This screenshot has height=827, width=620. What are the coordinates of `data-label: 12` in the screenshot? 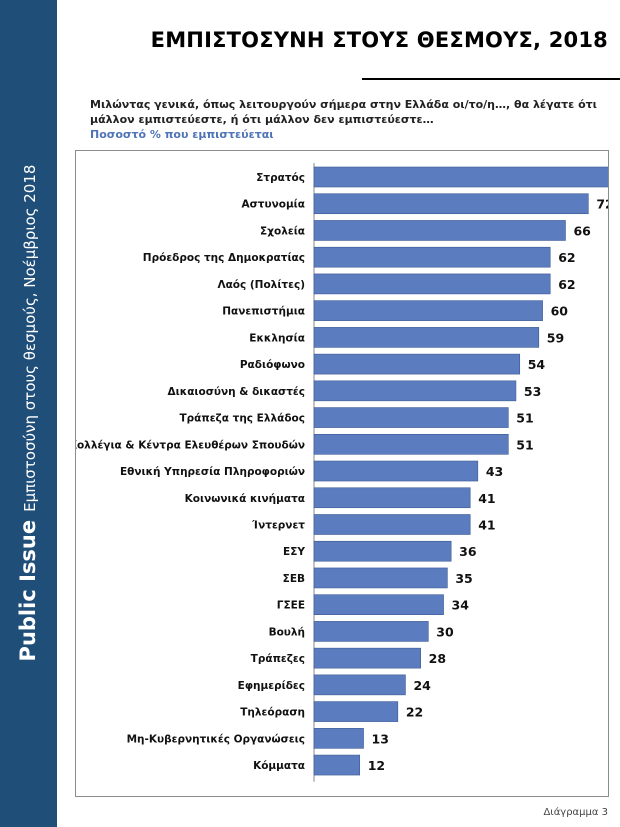 It's located at (376, 765).